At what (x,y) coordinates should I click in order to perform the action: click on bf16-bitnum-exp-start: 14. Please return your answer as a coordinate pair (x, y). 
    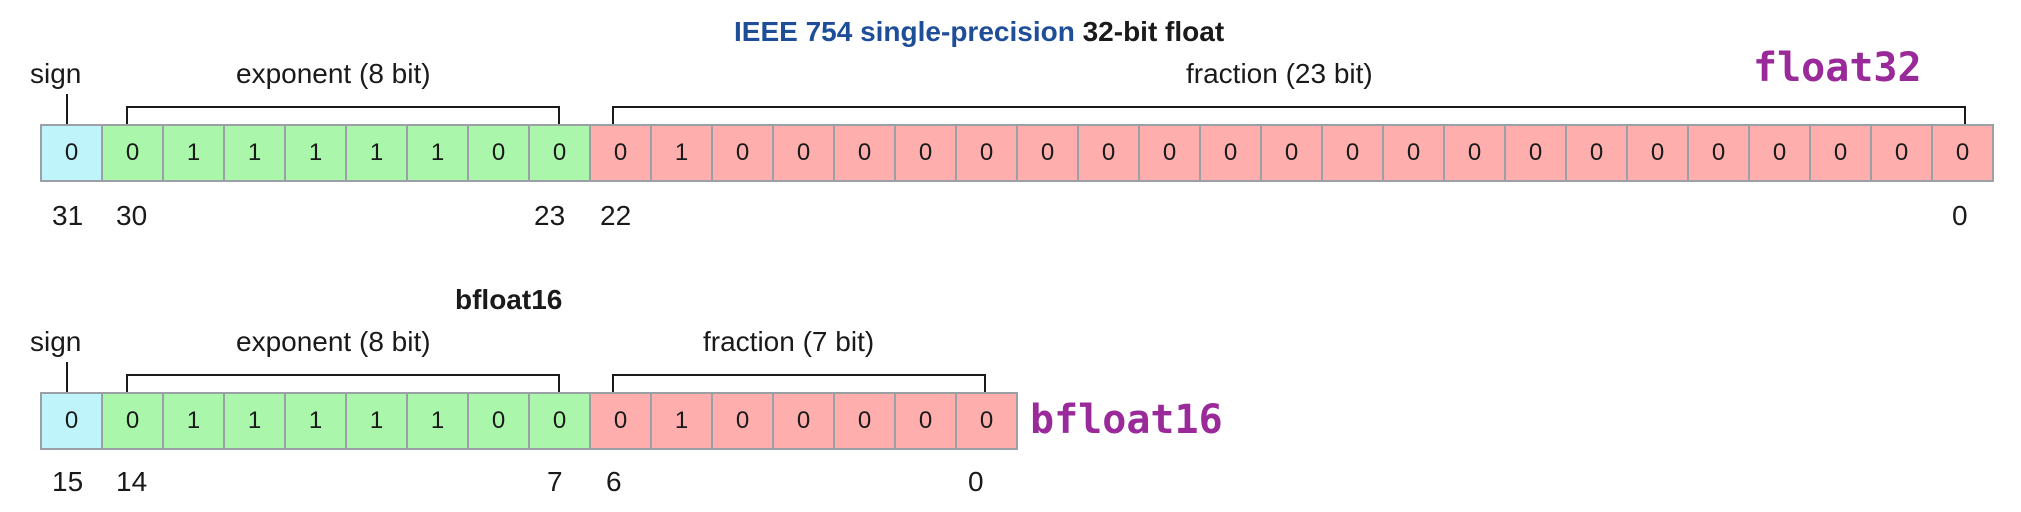
    Looking at the image, I should click on (132, 481).